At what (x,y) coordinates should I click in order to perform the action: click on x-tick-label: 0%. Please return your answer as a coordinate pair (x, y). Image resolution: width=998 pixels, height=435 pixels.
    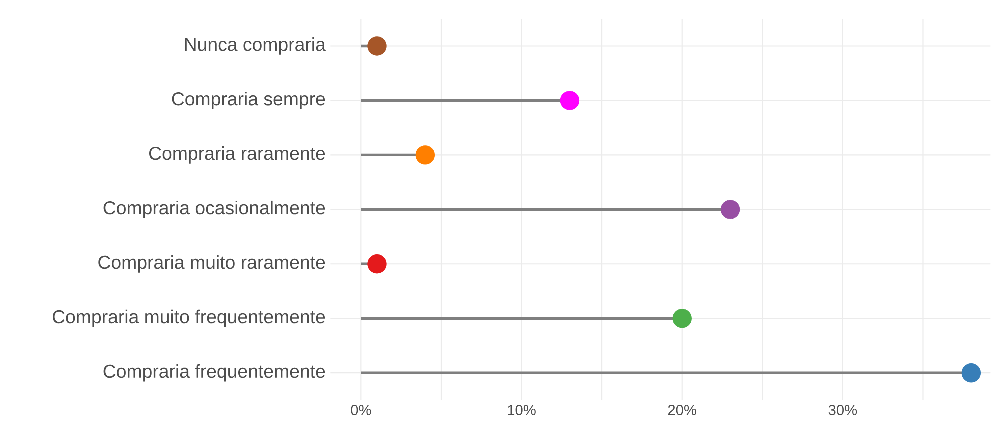
    Looking at the image, I should click on (361, 410).